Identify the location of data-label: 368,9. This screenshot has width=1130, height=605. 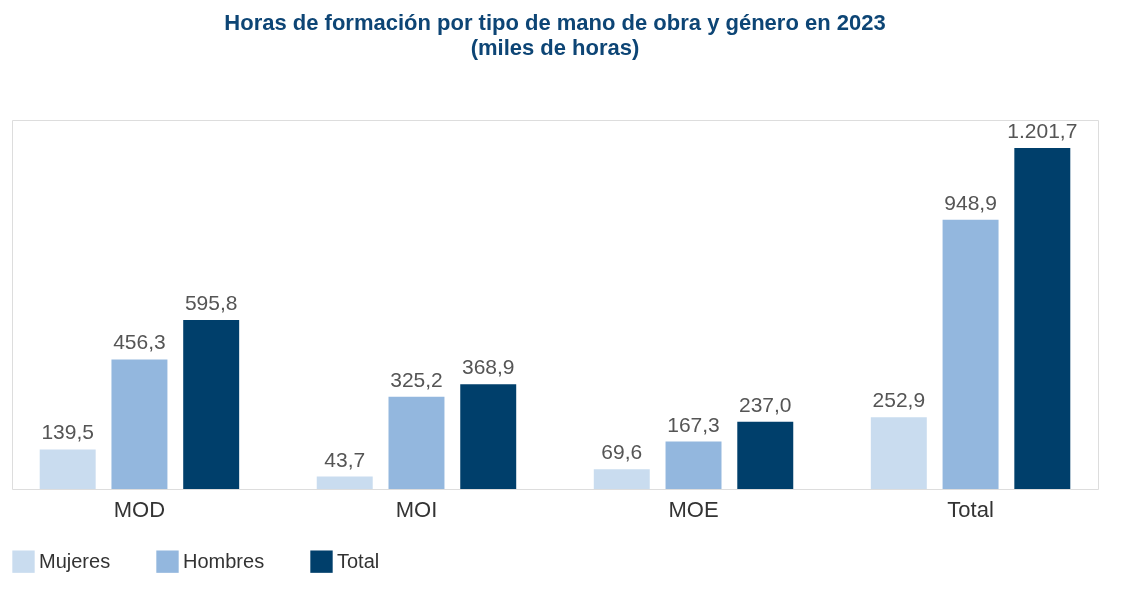
(488, 367).